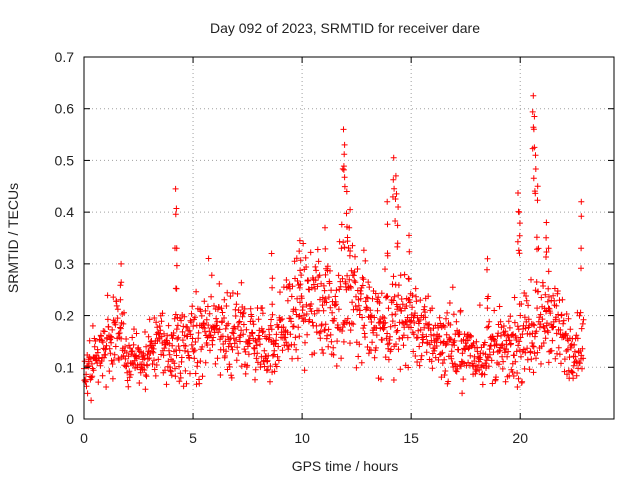  Describe the element at coordinates (411, 438) in the screenshot. I see `x-tick-label: 15` at that location.